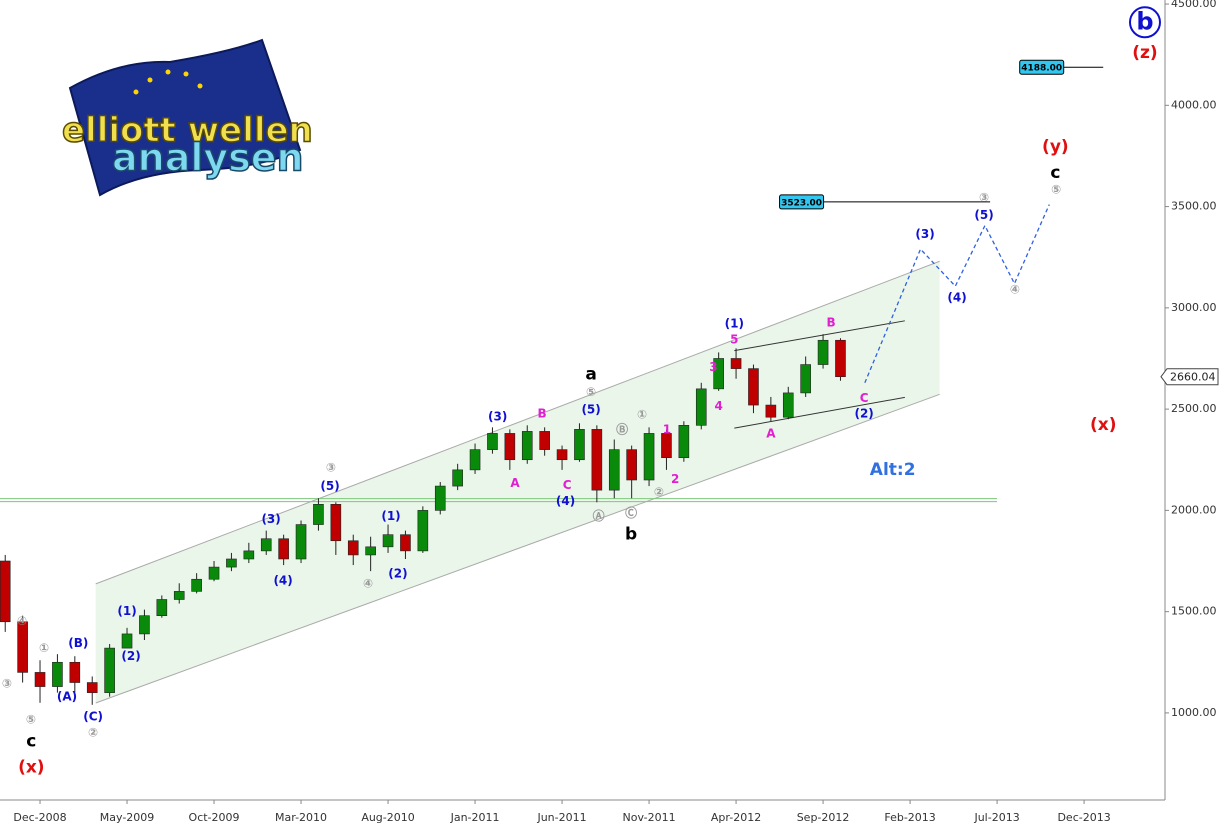 The image size is (1219, 831). Describe the element at coordinates (802, 202) in the screenshot. I see `target-box` at that location.